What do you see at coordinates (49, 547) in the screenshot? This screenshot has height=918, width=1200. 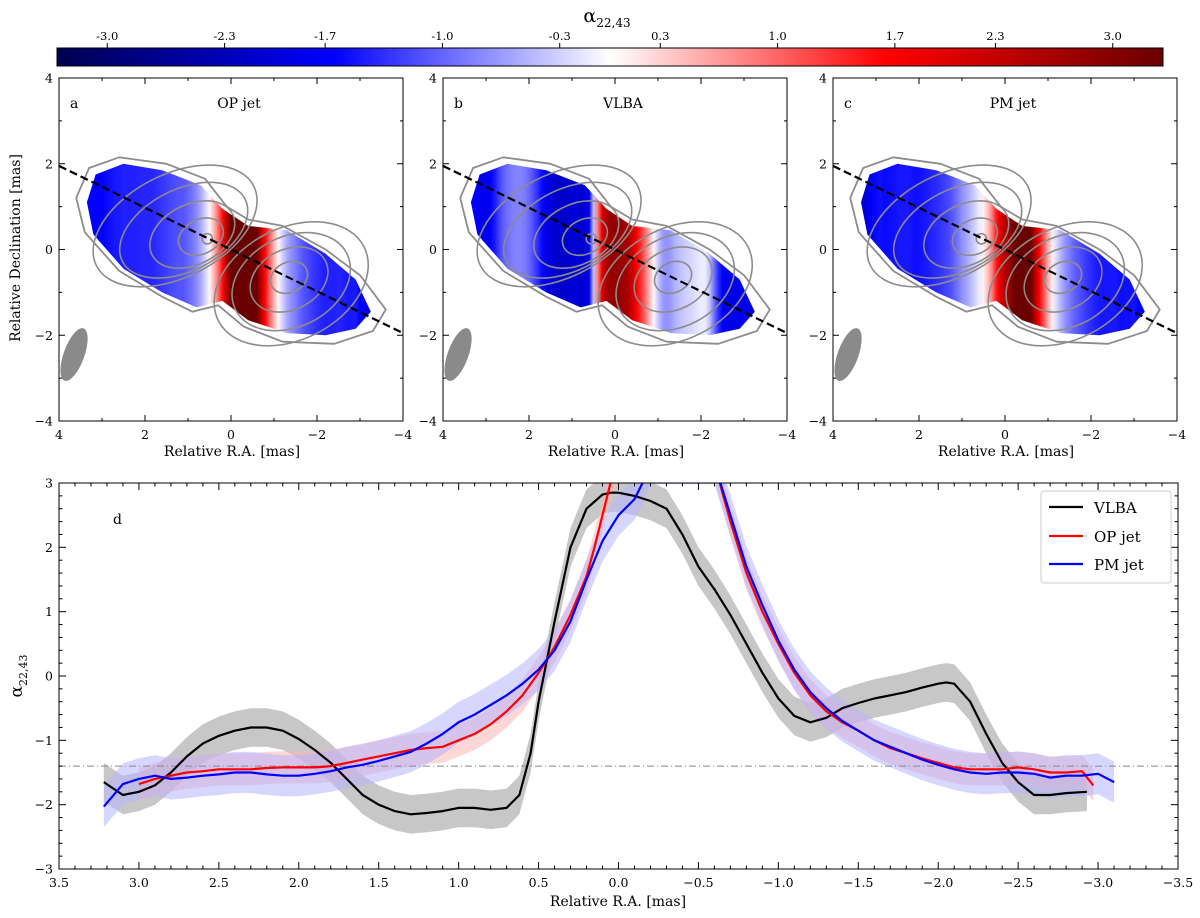 I see `profile-ytick-label: 2` at bounding box center [49, 547].